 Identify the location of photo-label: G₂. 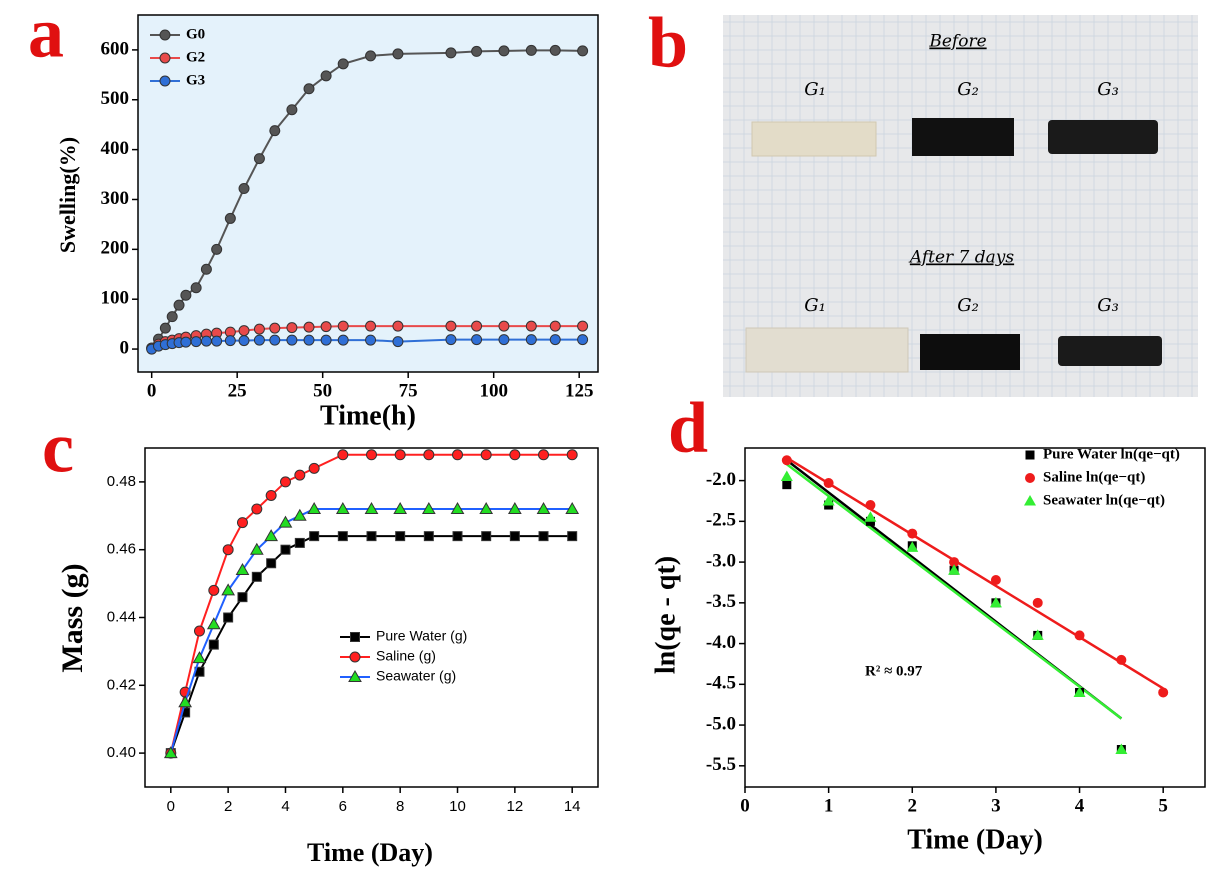
(968, 89).